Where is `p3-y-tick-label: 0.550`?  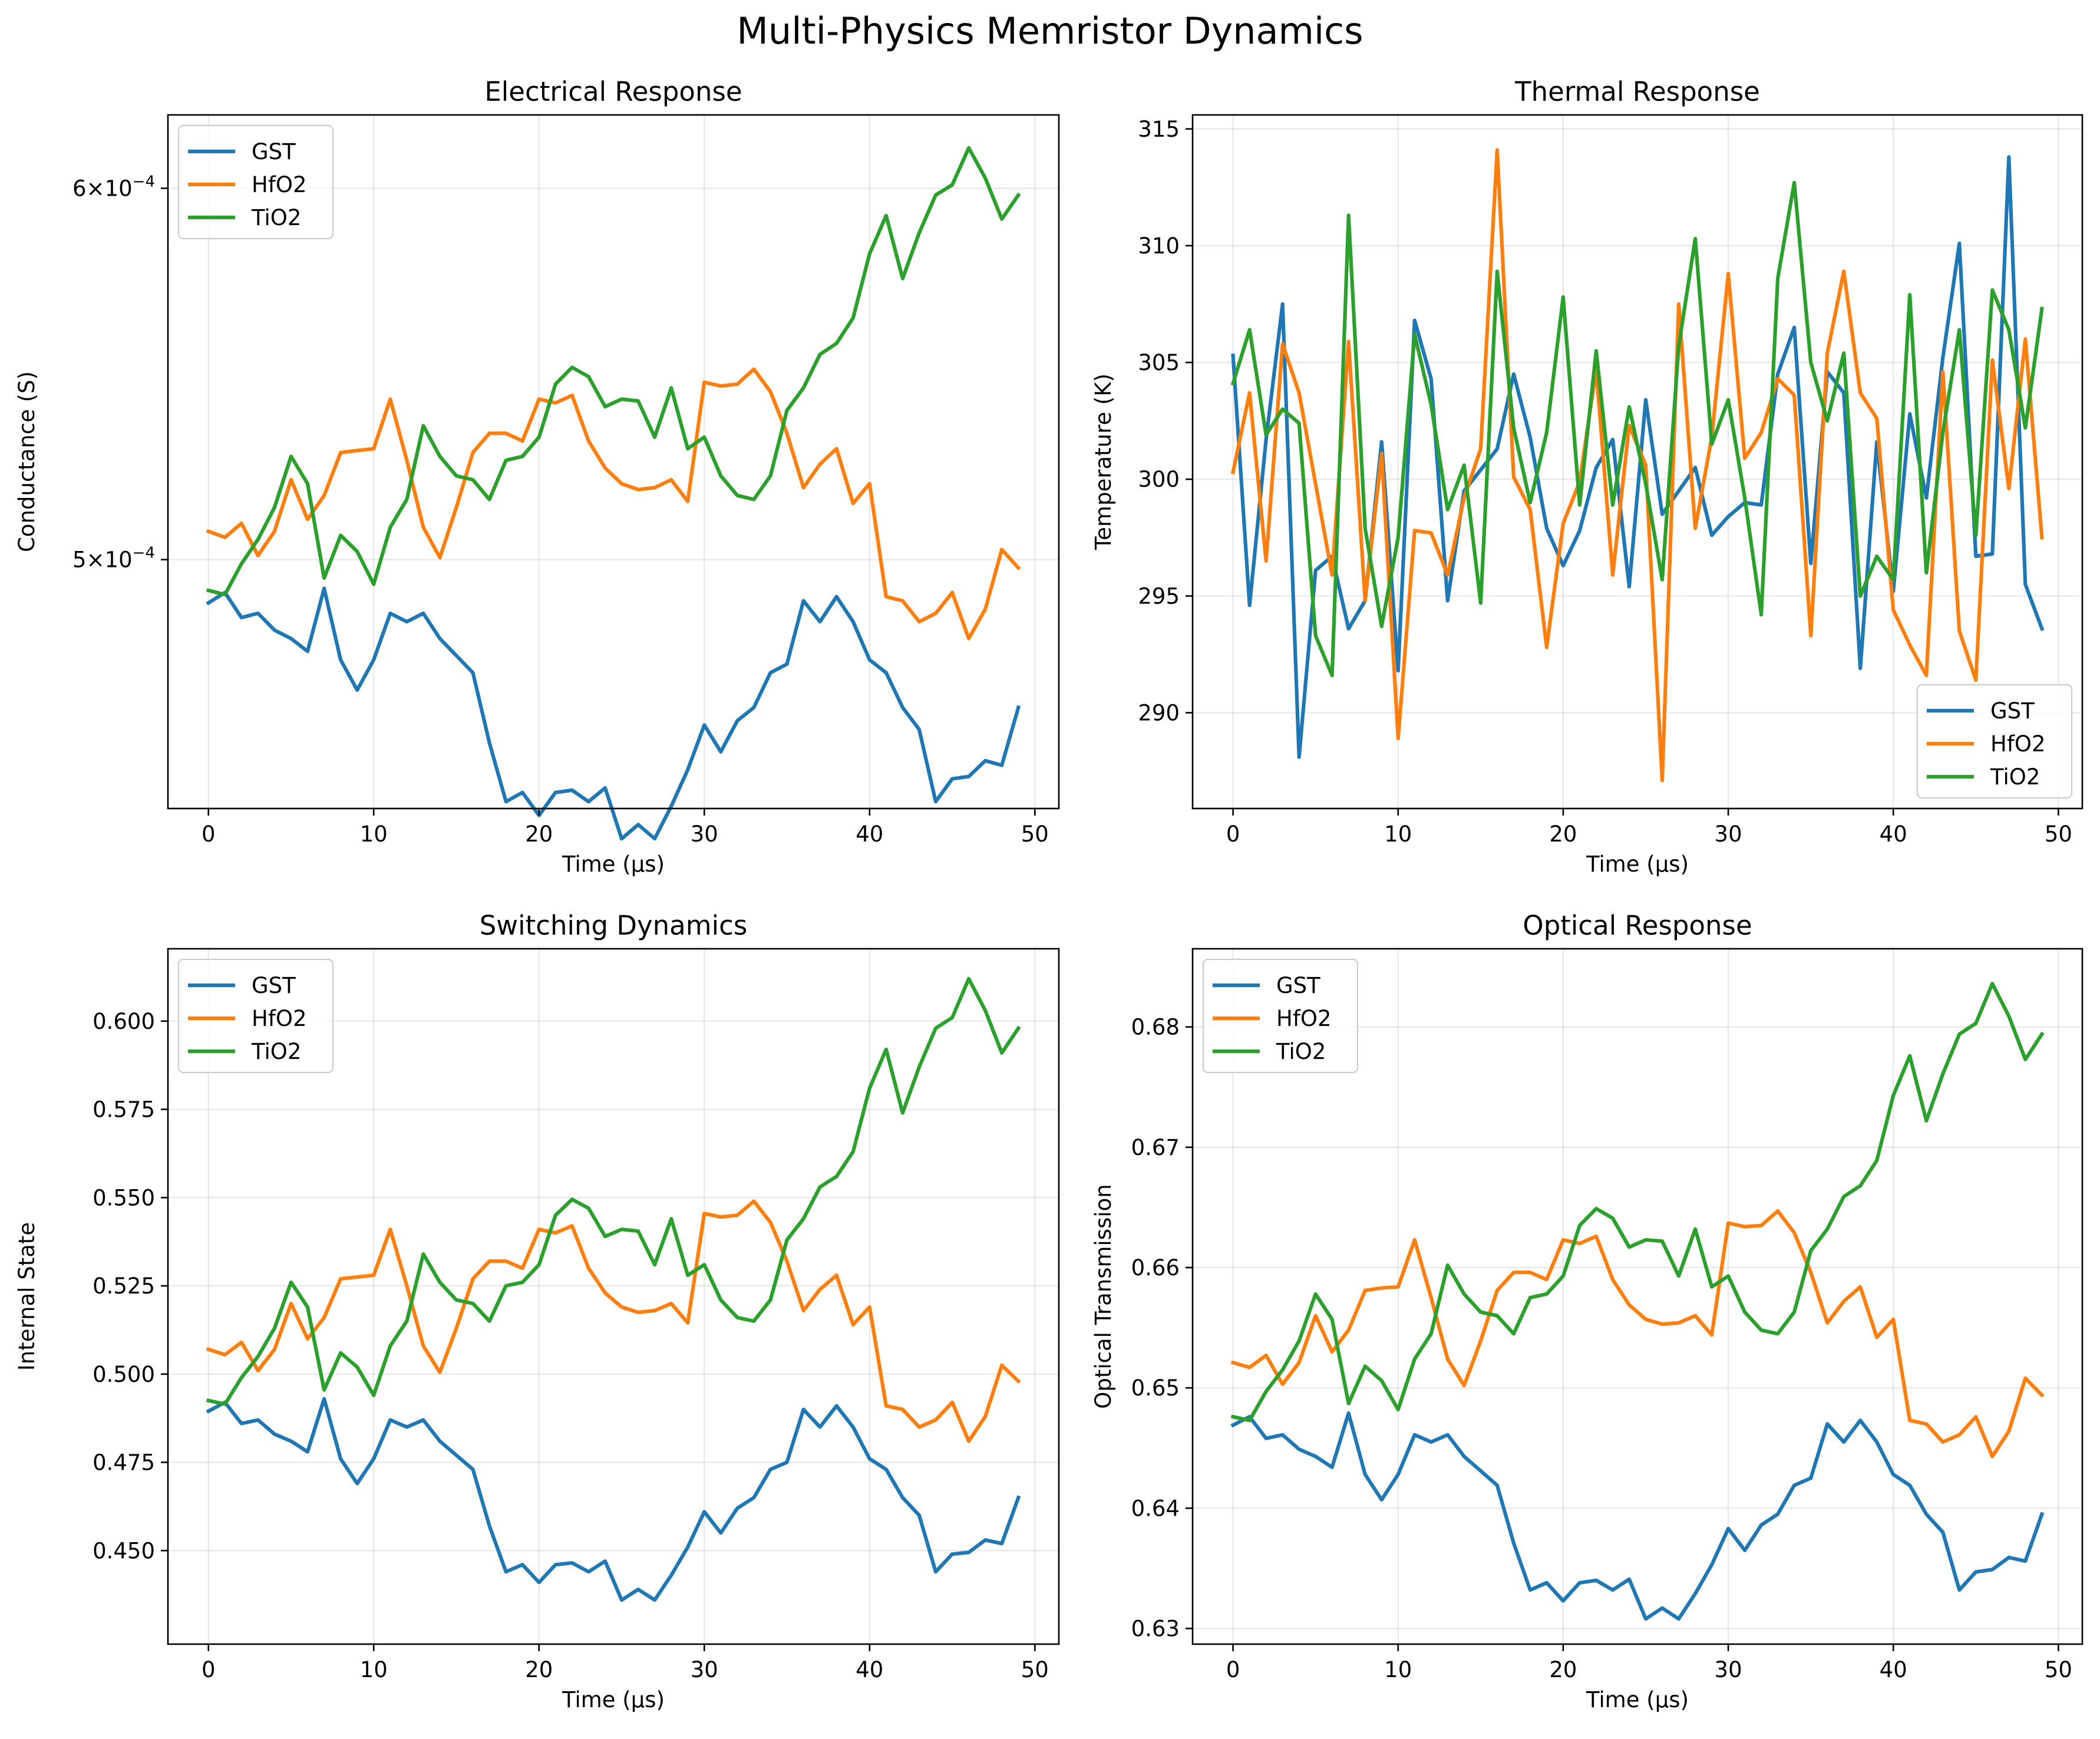
p3-y-tick-label: 0.550 is located at coordinates (124, 1197).